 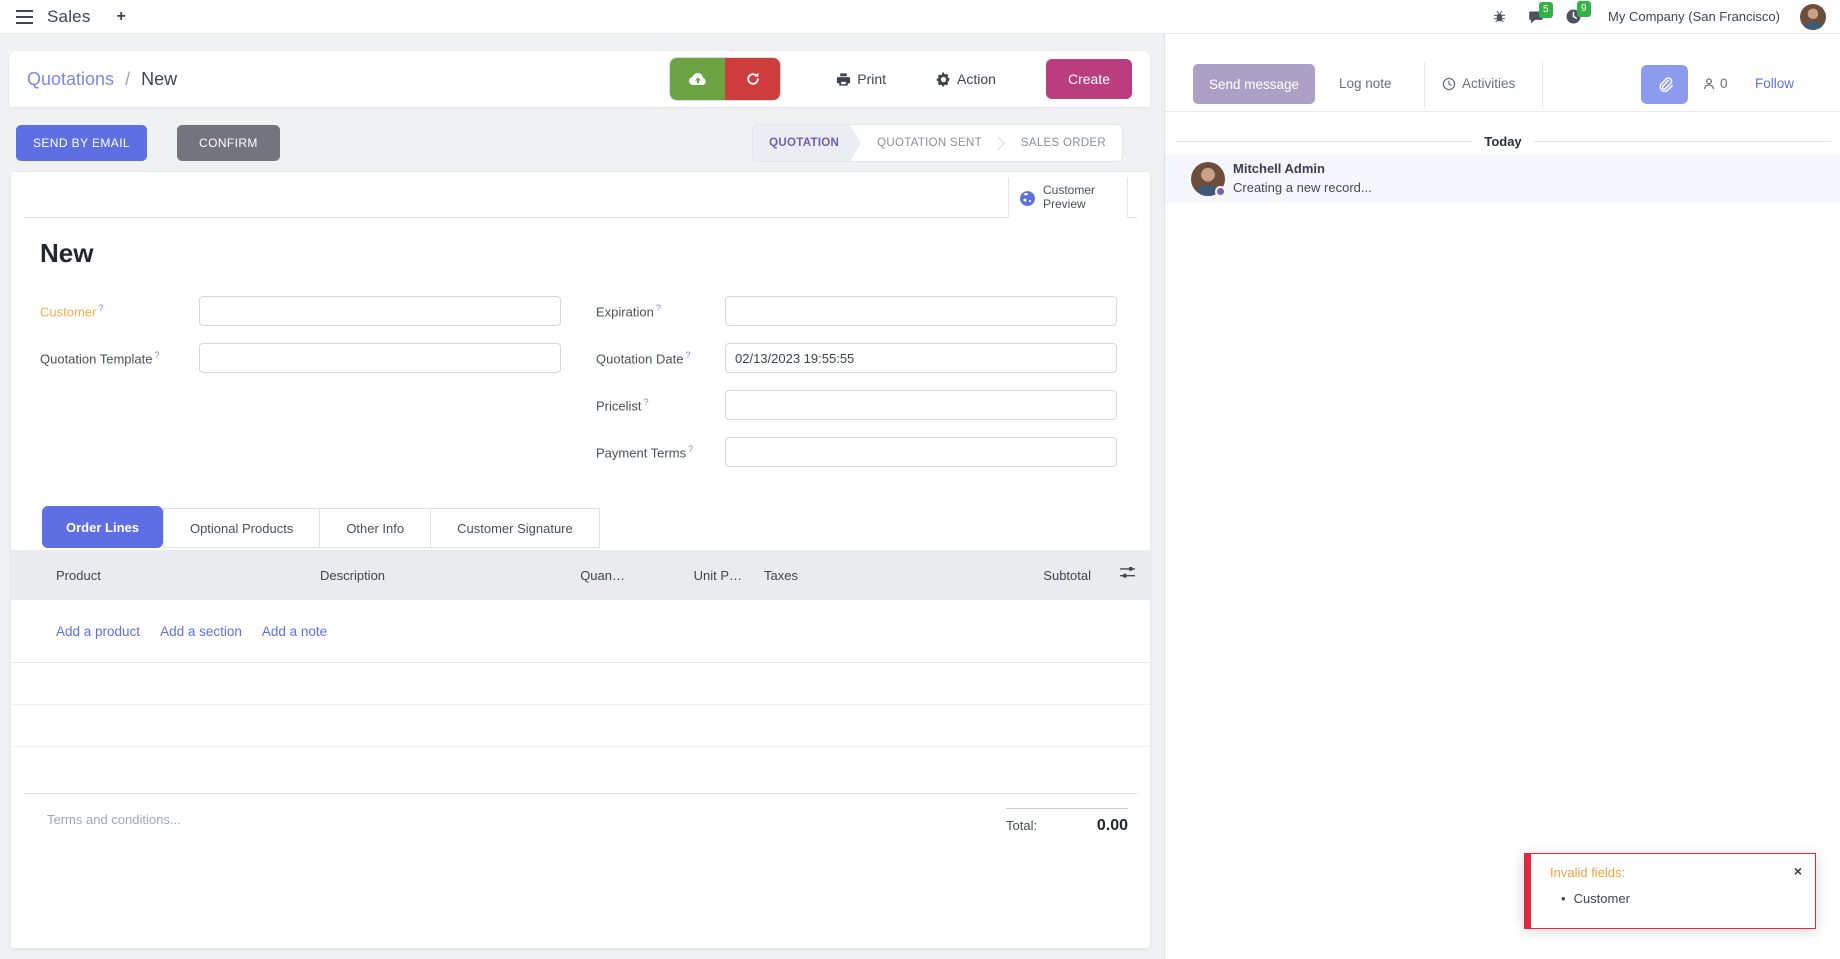 What do you see at coordinates (966, 79) in the screenshot?
I see `action-menu-button: Action` at bounding box center [966, 79].